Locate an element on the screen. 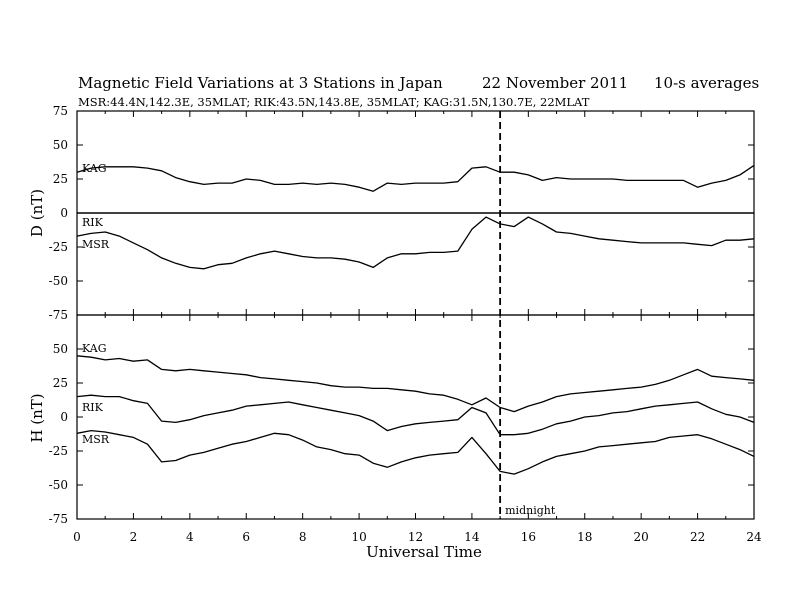 Image resolution: width=792 pixels, height=612 pixels. x-tick-label: 10 is located at coordinates (358, 537).